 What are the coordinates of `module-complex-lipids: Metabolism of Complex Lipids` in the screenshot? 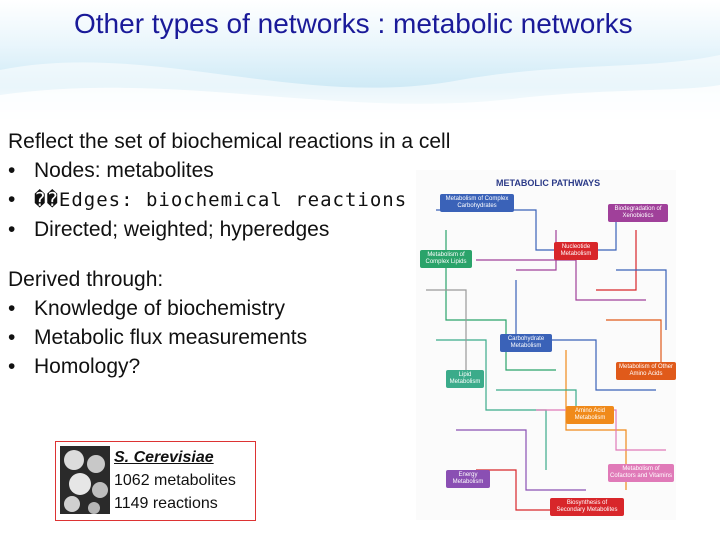 It's located at (446, 259).